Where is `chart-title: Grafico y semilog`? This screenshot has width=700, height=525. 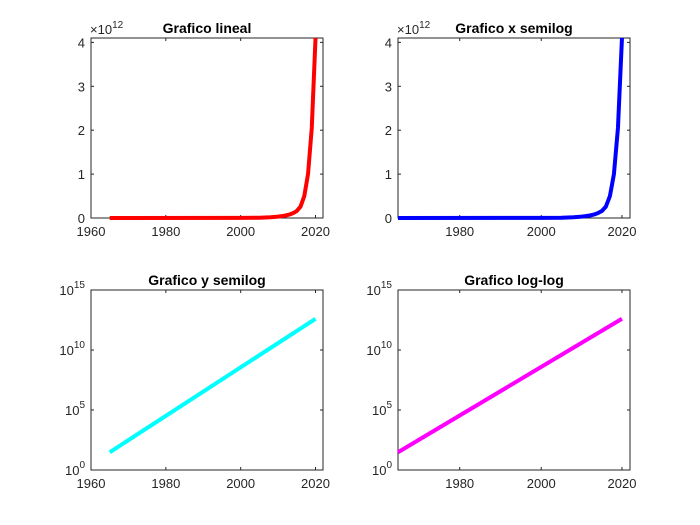
chart-title: Grafico y semilog is located at coordinates (206, 280).